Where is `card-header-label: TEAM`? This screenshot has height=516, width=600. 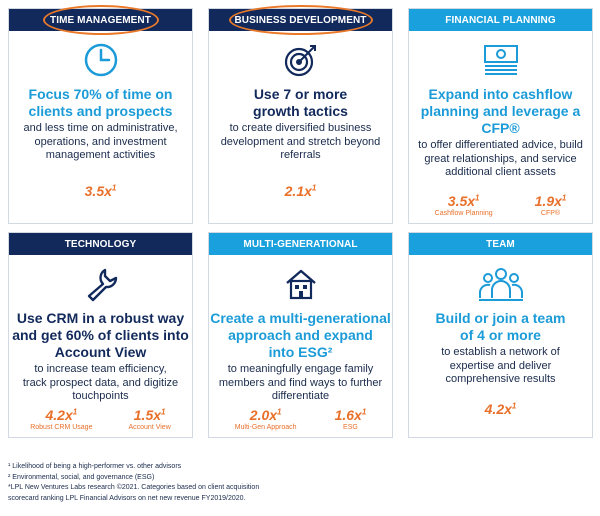 card-header-label: TEAM is located at coordinates (500, 244).